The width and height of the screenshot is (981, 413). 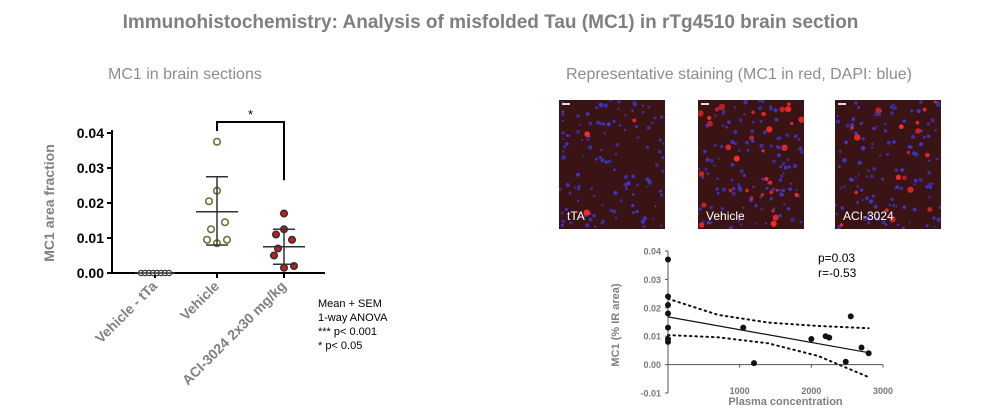 What do you see at coordinates (576, 216) in the screenshot?
I see `panel-label: tTA` at bounding box center [576, 216].